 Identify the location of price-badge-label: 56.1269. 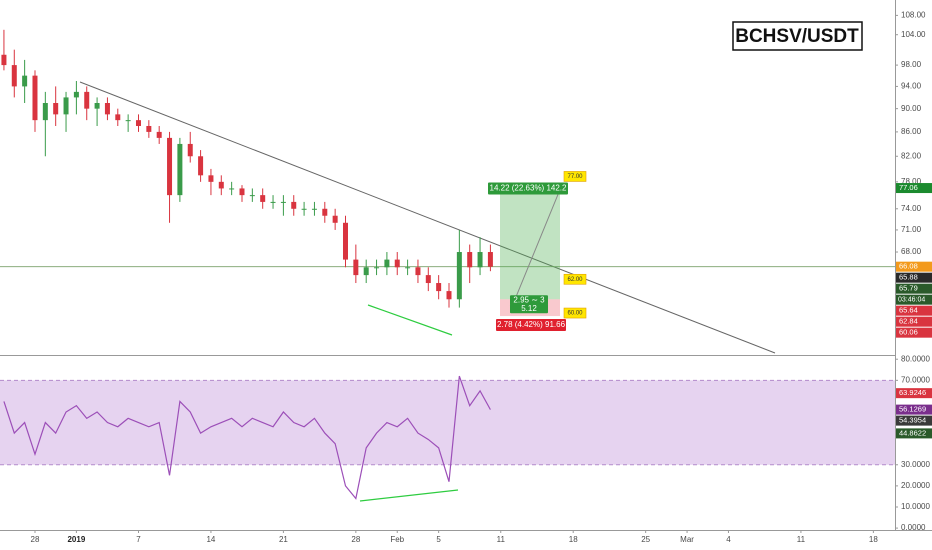
(912, 409).